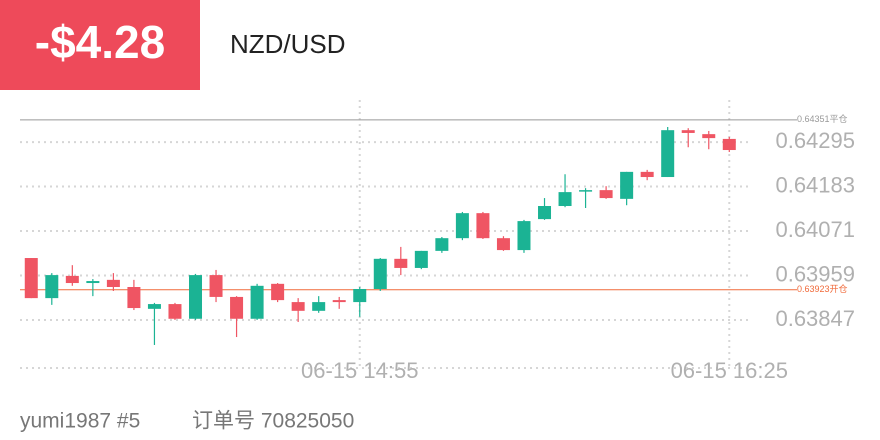 Image resolution: width=880 pixels, height=440 pixels. I want to click on reference-label: 0.64351平仓, so click(822, 118).